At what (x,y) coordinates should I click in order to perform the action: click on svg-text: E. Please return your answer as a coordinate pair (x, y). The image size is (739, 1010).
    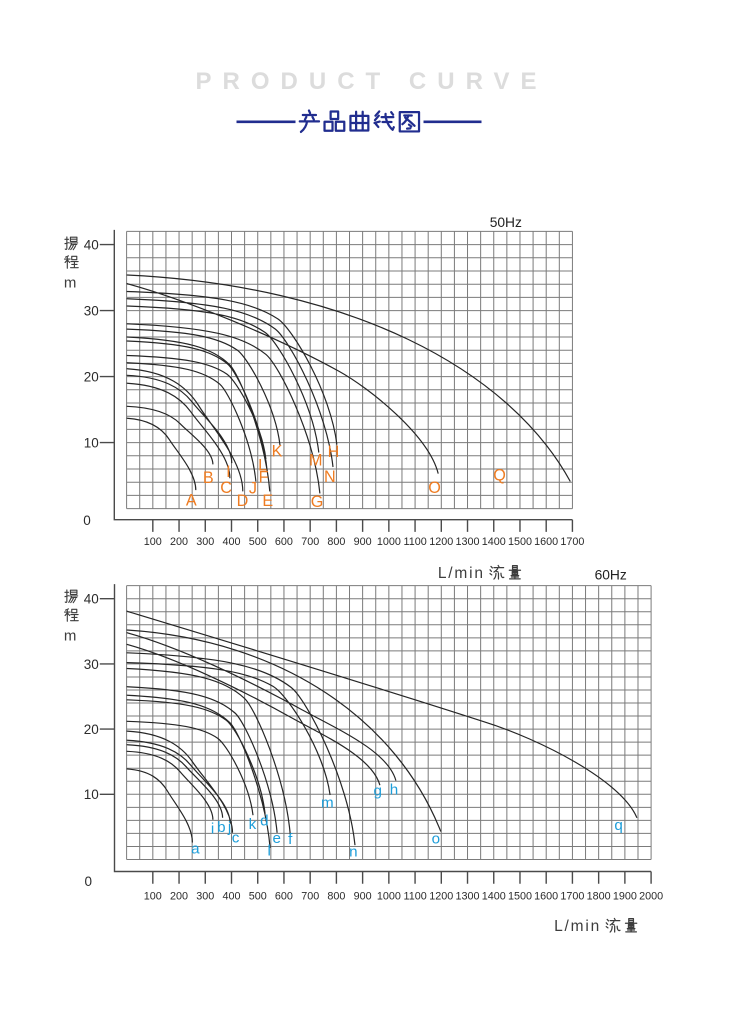
    Looking at the image, I should click on (267, 501).